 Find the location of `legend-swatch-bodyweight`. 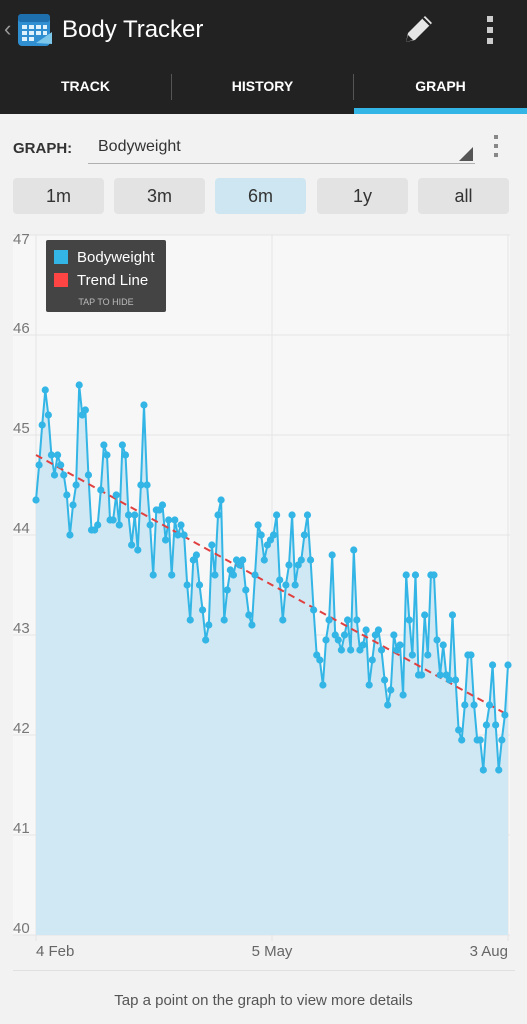

legend-swatch-bodyweight is located at coordinates (61, 257).